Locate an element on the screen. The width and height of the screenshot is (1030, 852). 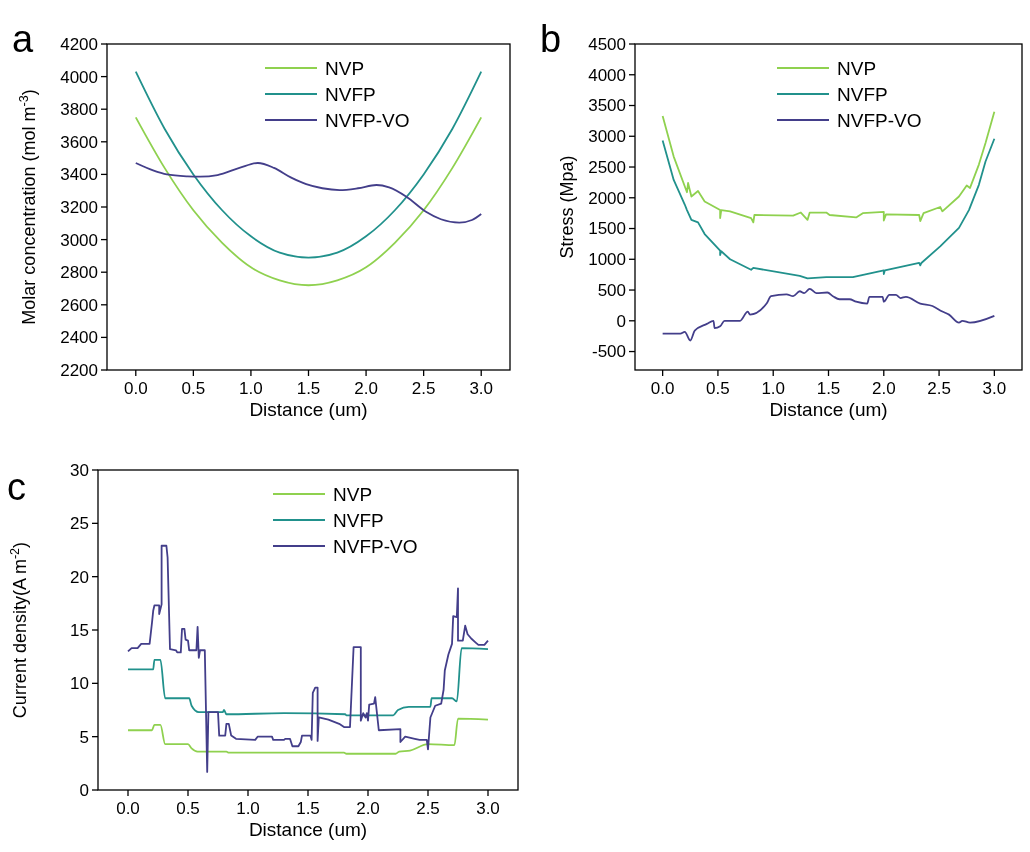
y-tick-label: 3500 is located at coordinates (607, 106).